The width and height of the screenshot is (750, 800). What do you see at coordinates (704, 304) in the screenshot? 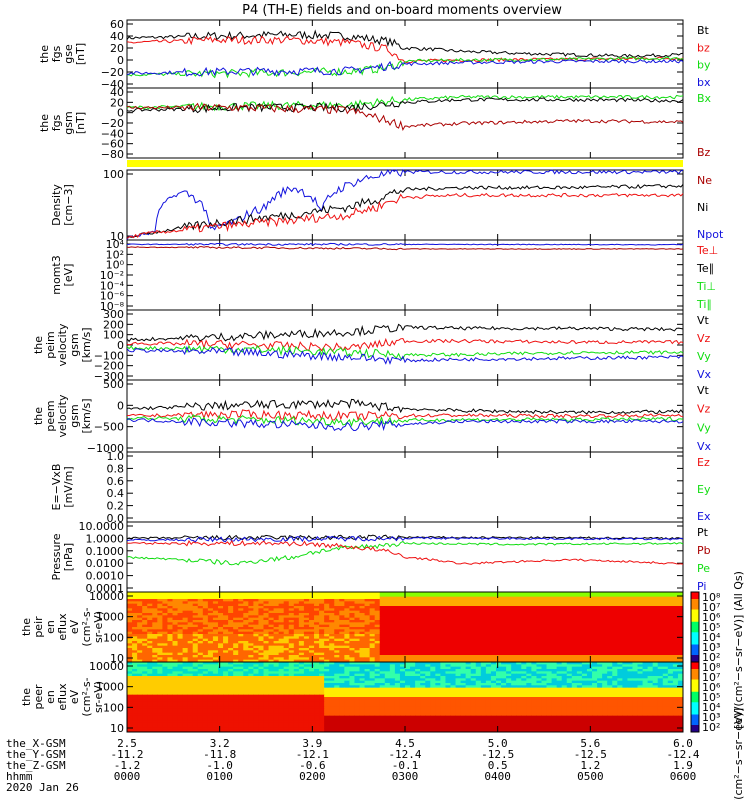
I see `legend-Ti∥: Ti∥` at bounding box center [704, 304].